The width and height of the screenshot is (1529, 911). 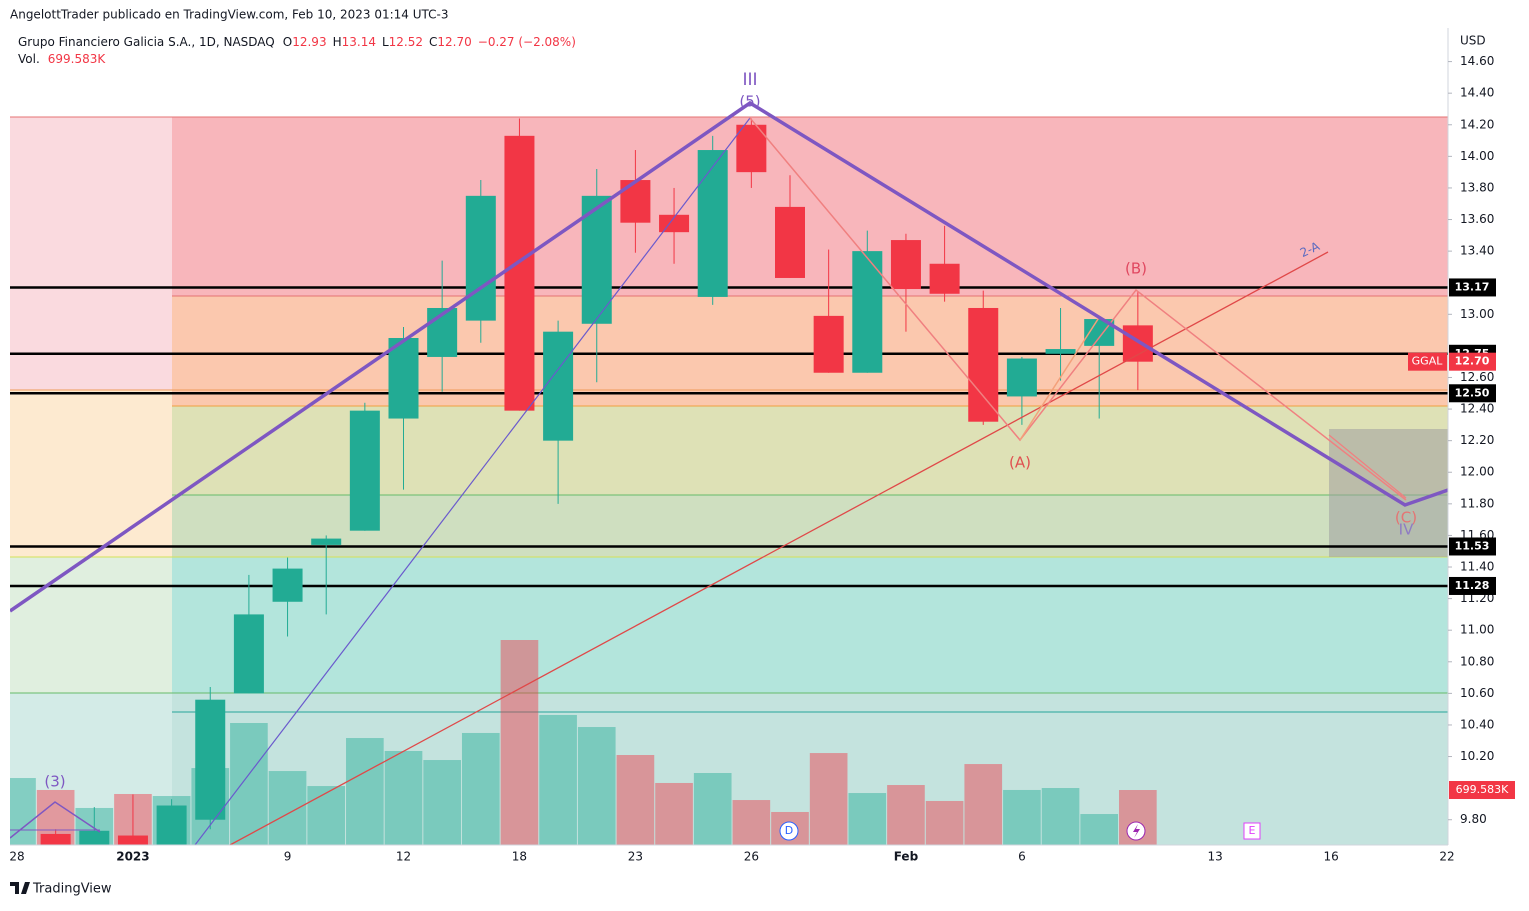 I want to click on ohlc-key: O, so click(x=287, y=42).